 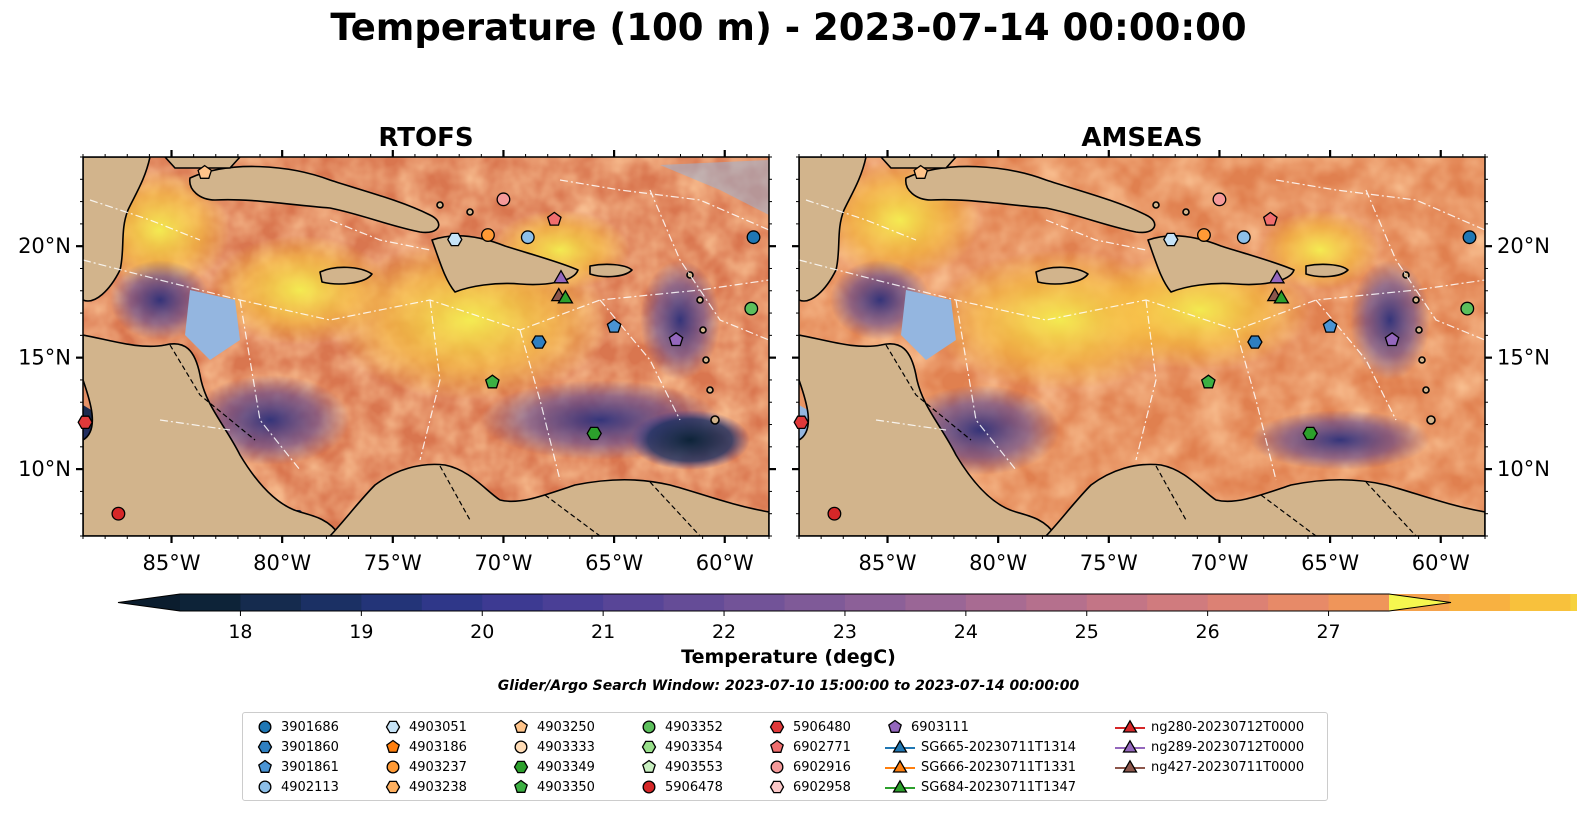 What do you see at coordinates (694, 767) in the screenshot?
I see `legend-label: 4903553` at bounding box center [694, 767].